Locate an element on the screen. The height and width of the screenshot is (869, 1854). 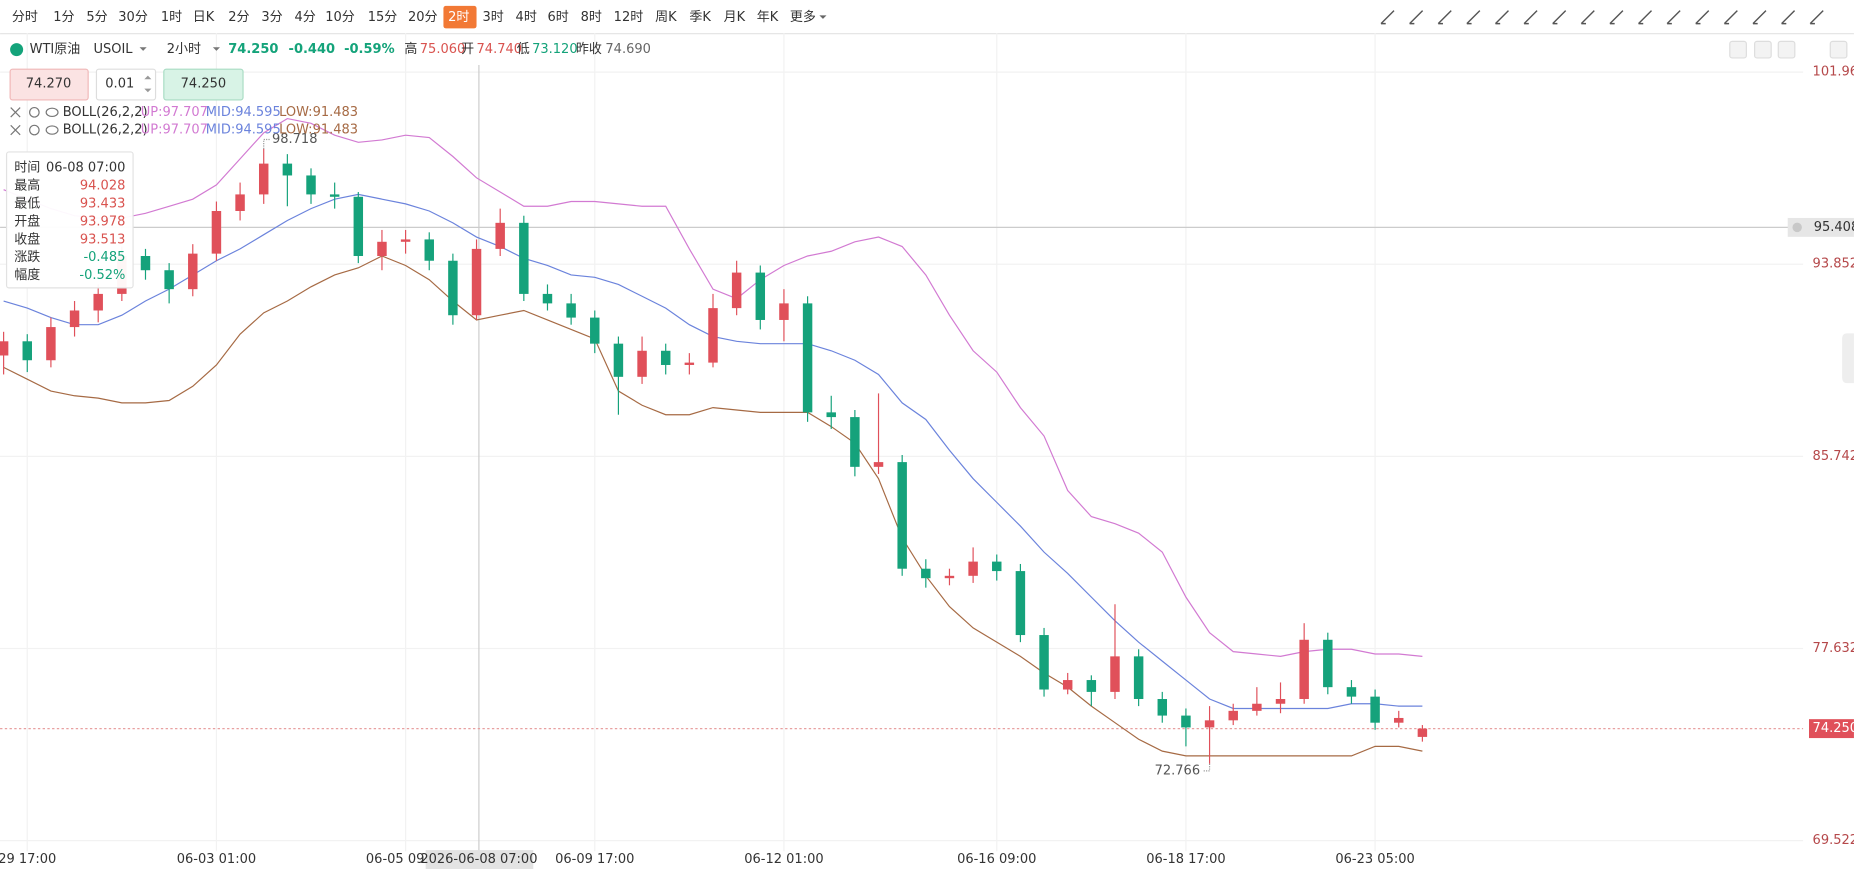
tooltip-value: -0.485 is located at coordinates (104, 257).